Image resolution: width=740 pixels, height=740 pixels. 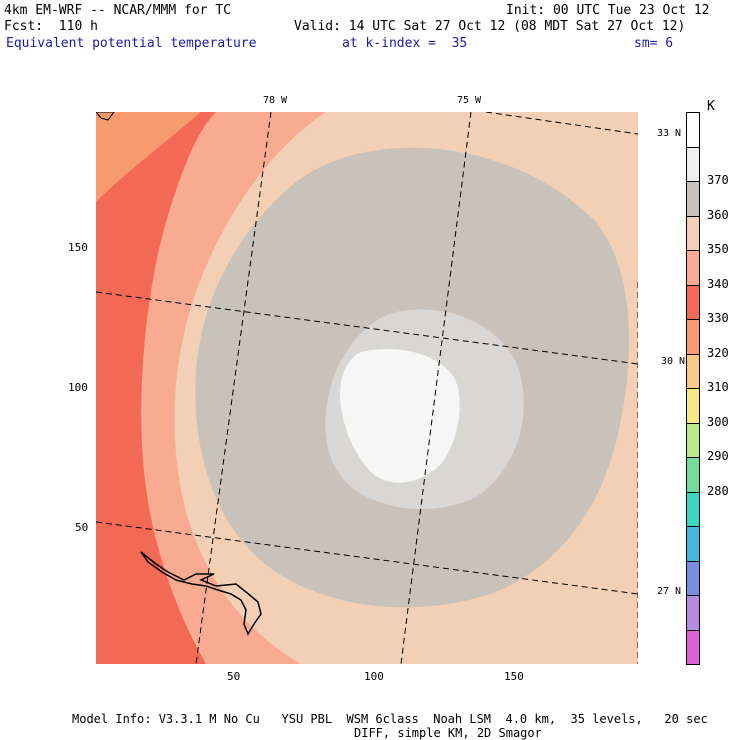 I want to click on white-core, so click(x=400, y=416).